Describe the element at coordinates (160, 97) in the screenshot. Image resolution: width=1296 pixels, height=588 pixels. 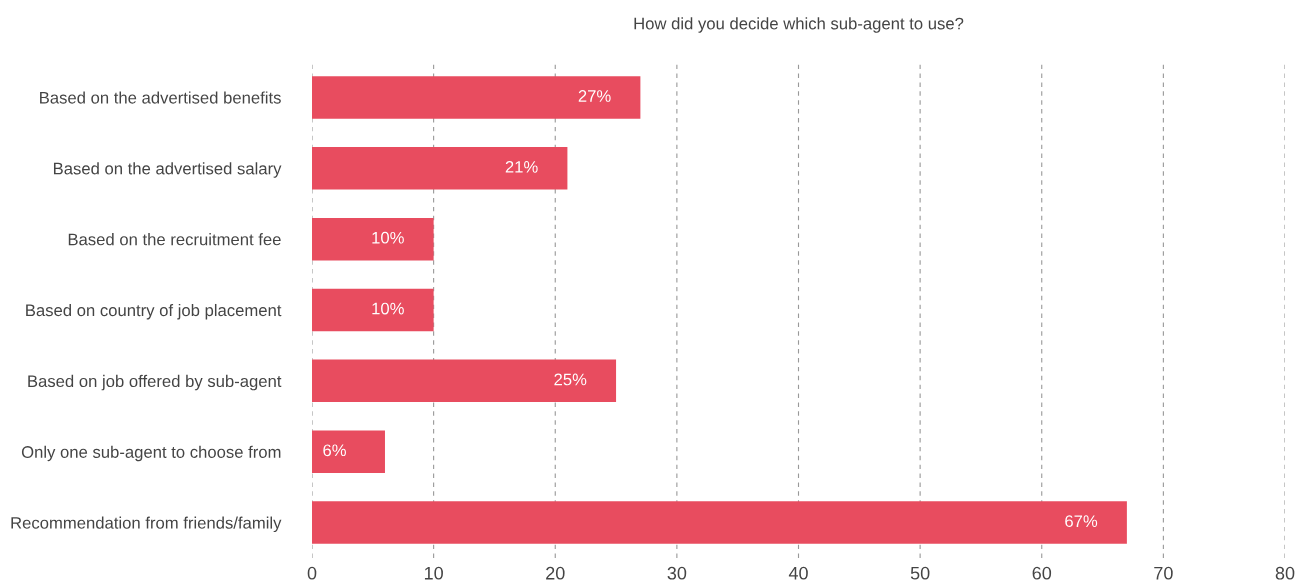
I see `y-tick-label: Based on the advertised benefits` at that location.